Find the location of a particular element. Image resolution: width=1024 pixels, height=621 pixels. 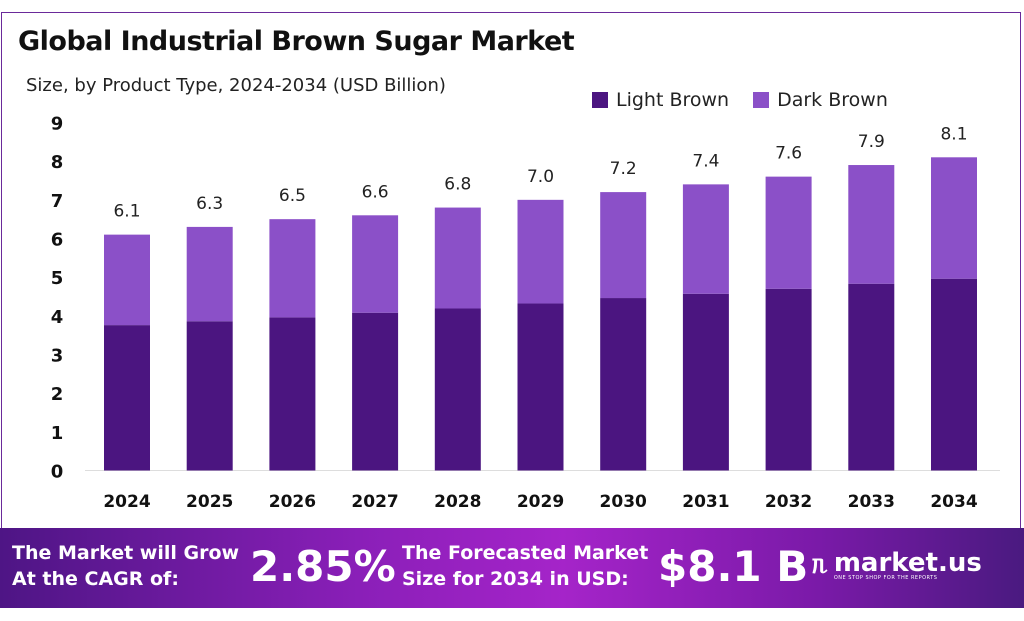

x-tick-label: 2031 is located at coordinates (705, 502).